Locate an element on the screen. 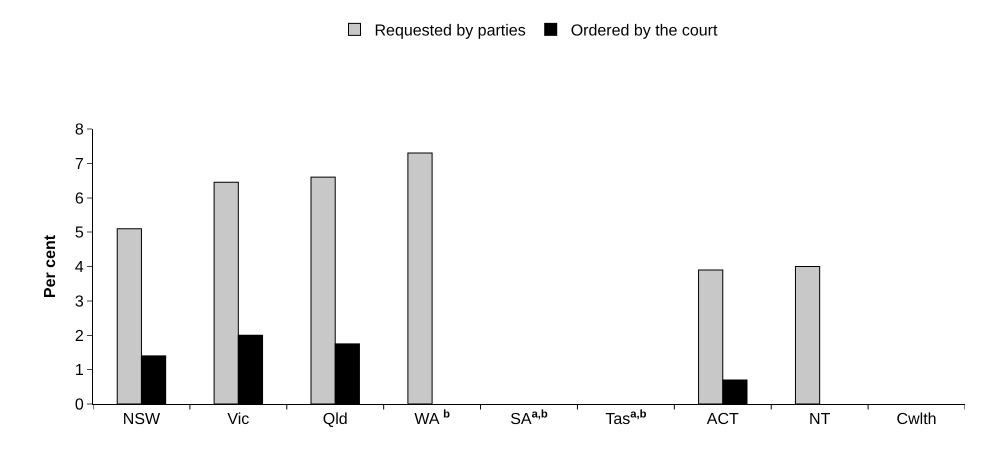  y-tick-label: 4 is located at coordinates (79, 267).